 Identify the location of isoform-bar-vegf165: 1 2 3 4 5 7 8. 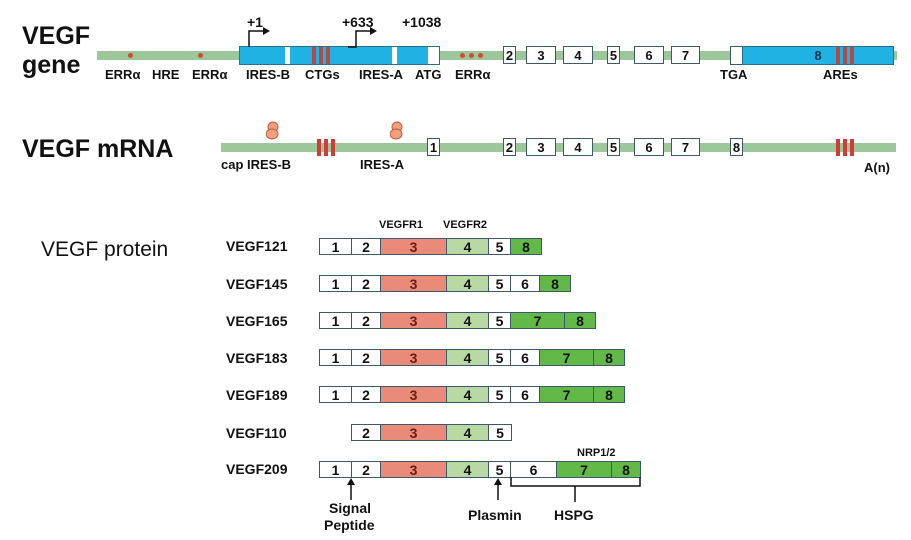
(457, 320).